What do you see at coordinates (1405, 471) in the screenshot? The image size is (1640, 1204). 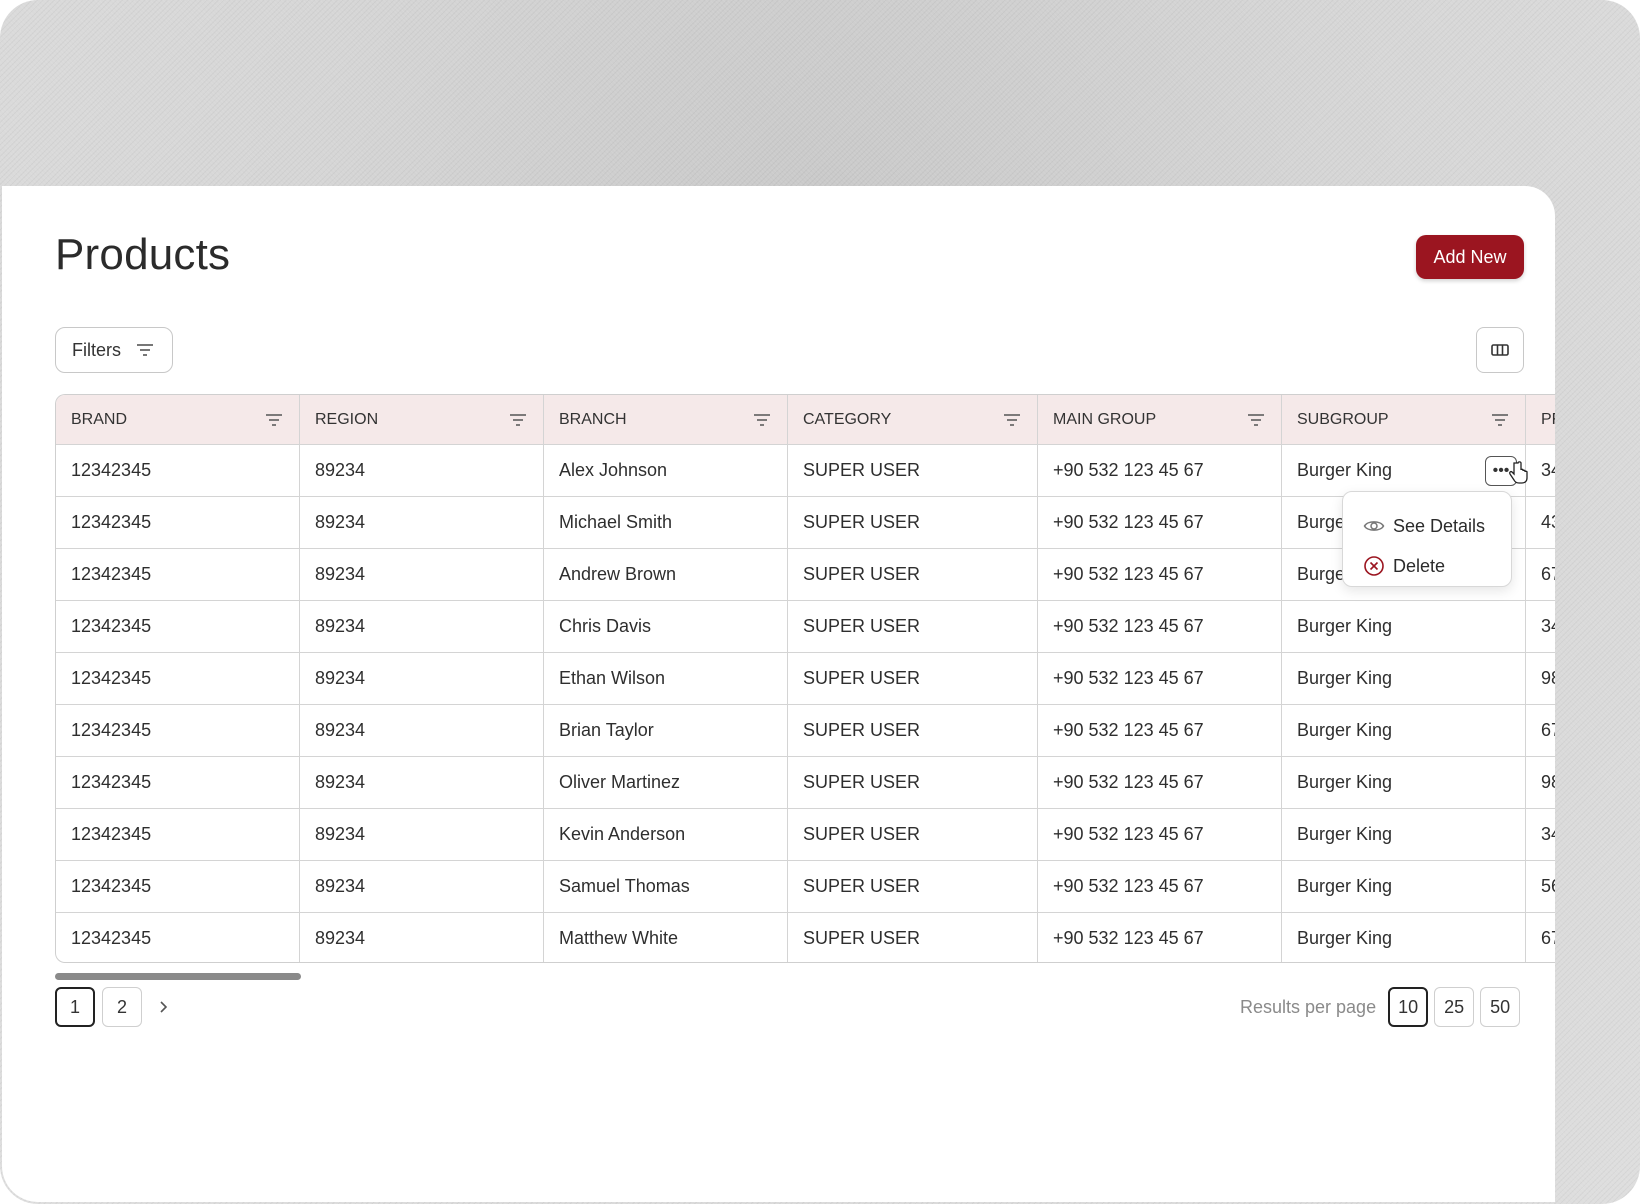 I see `cell-subgroup: Burger King •••` at bounding box center [1405, 471].